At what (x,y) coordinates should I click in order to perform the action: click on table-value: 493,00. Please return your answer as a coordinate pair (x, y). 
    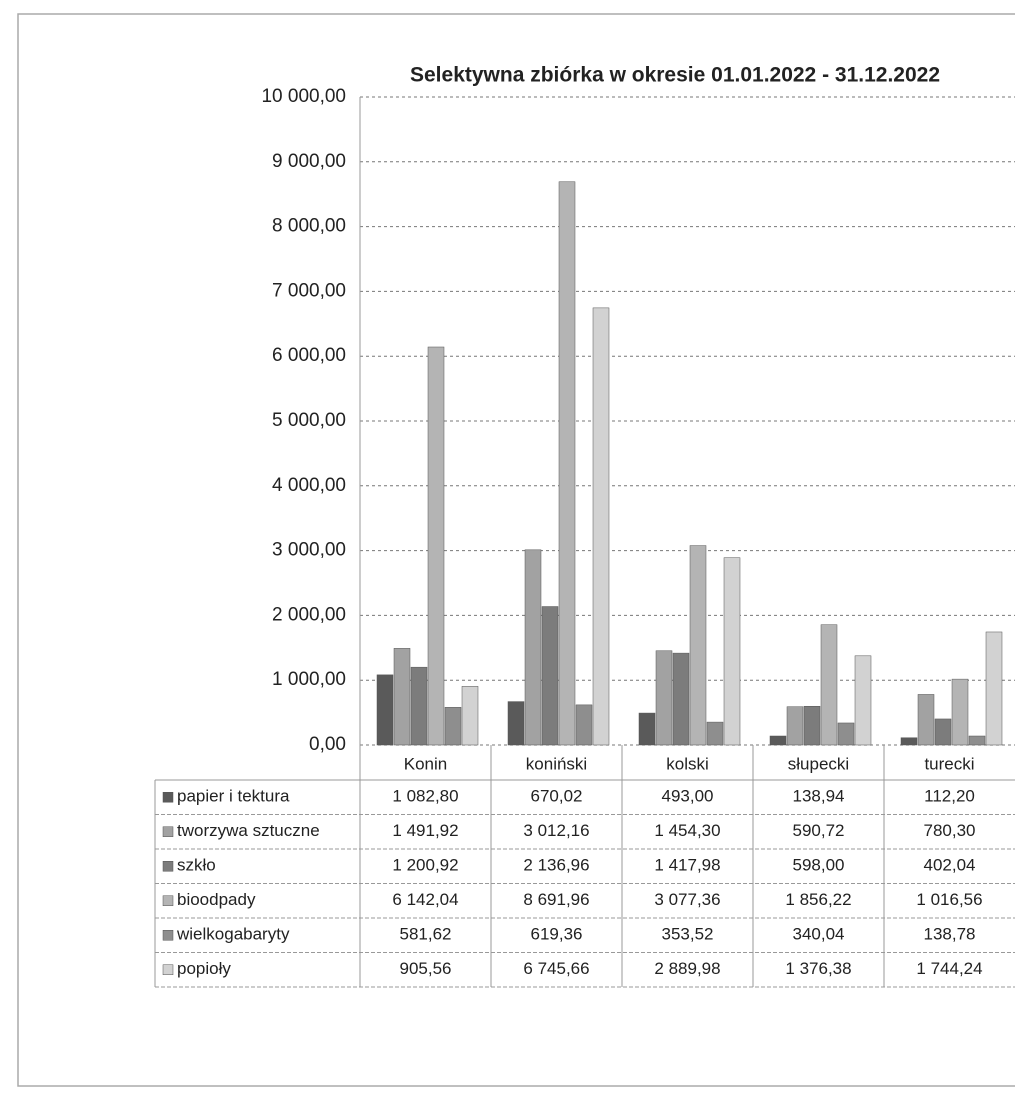
    Looking at the image, I should click on (688, 796).